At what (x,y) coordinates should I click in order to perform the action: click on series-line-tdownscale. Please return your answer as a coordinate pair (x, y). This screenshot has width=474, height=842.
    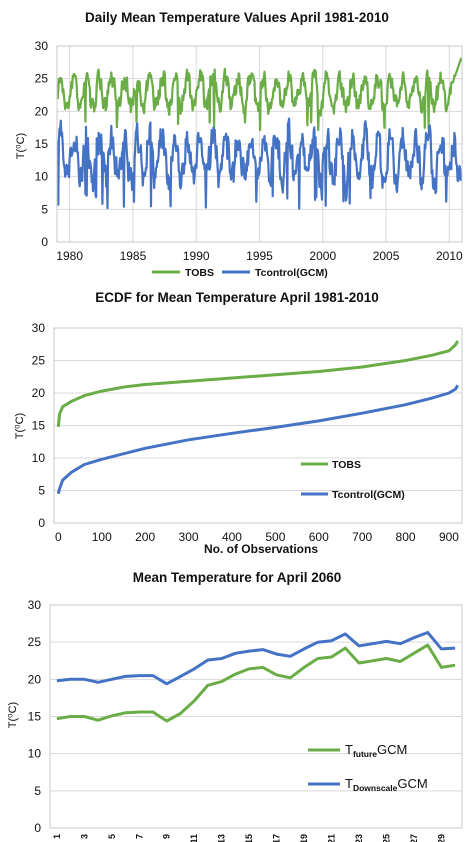
    Looking at the image, I should click on (256, 658).